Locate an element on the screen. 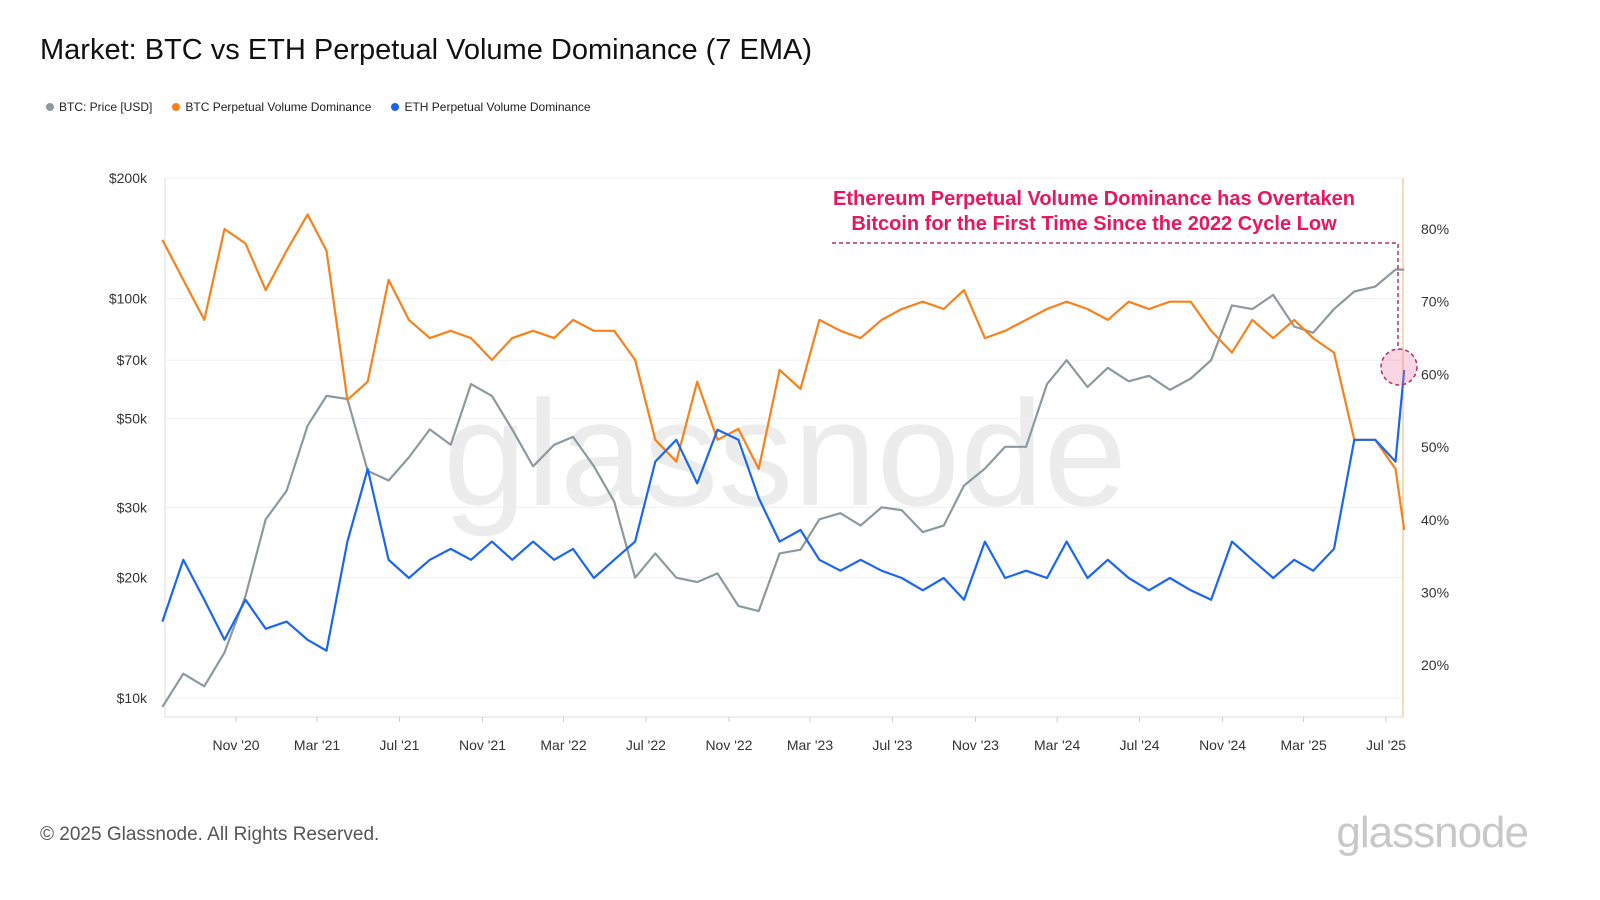  y-right-tick-label: 60% is located at coordinates (1435, 374).